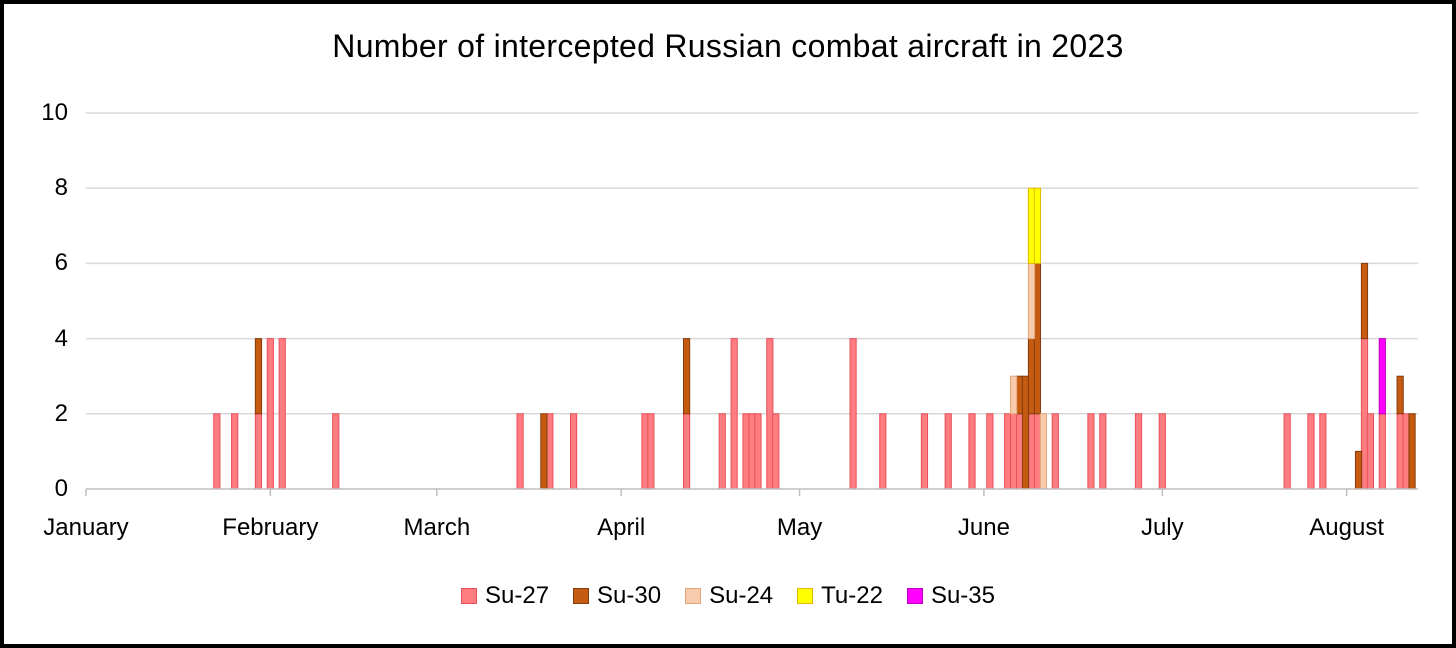 The height and width of the screenshot is (648, 1456). What do you see at coordinates (1346, 527) in the screenshot?
I see `x-tick-label: August` at bounding box center [1346, 527].